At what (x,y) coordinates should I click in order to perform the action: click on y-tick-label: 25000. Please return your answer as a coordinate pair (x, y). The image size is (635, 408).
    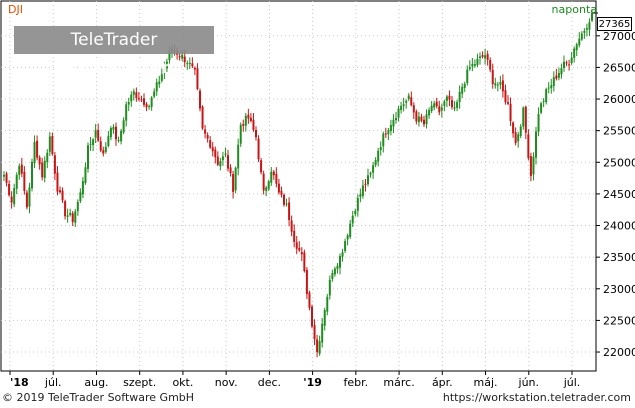
    Looking at the image, I should click on (619, 162).